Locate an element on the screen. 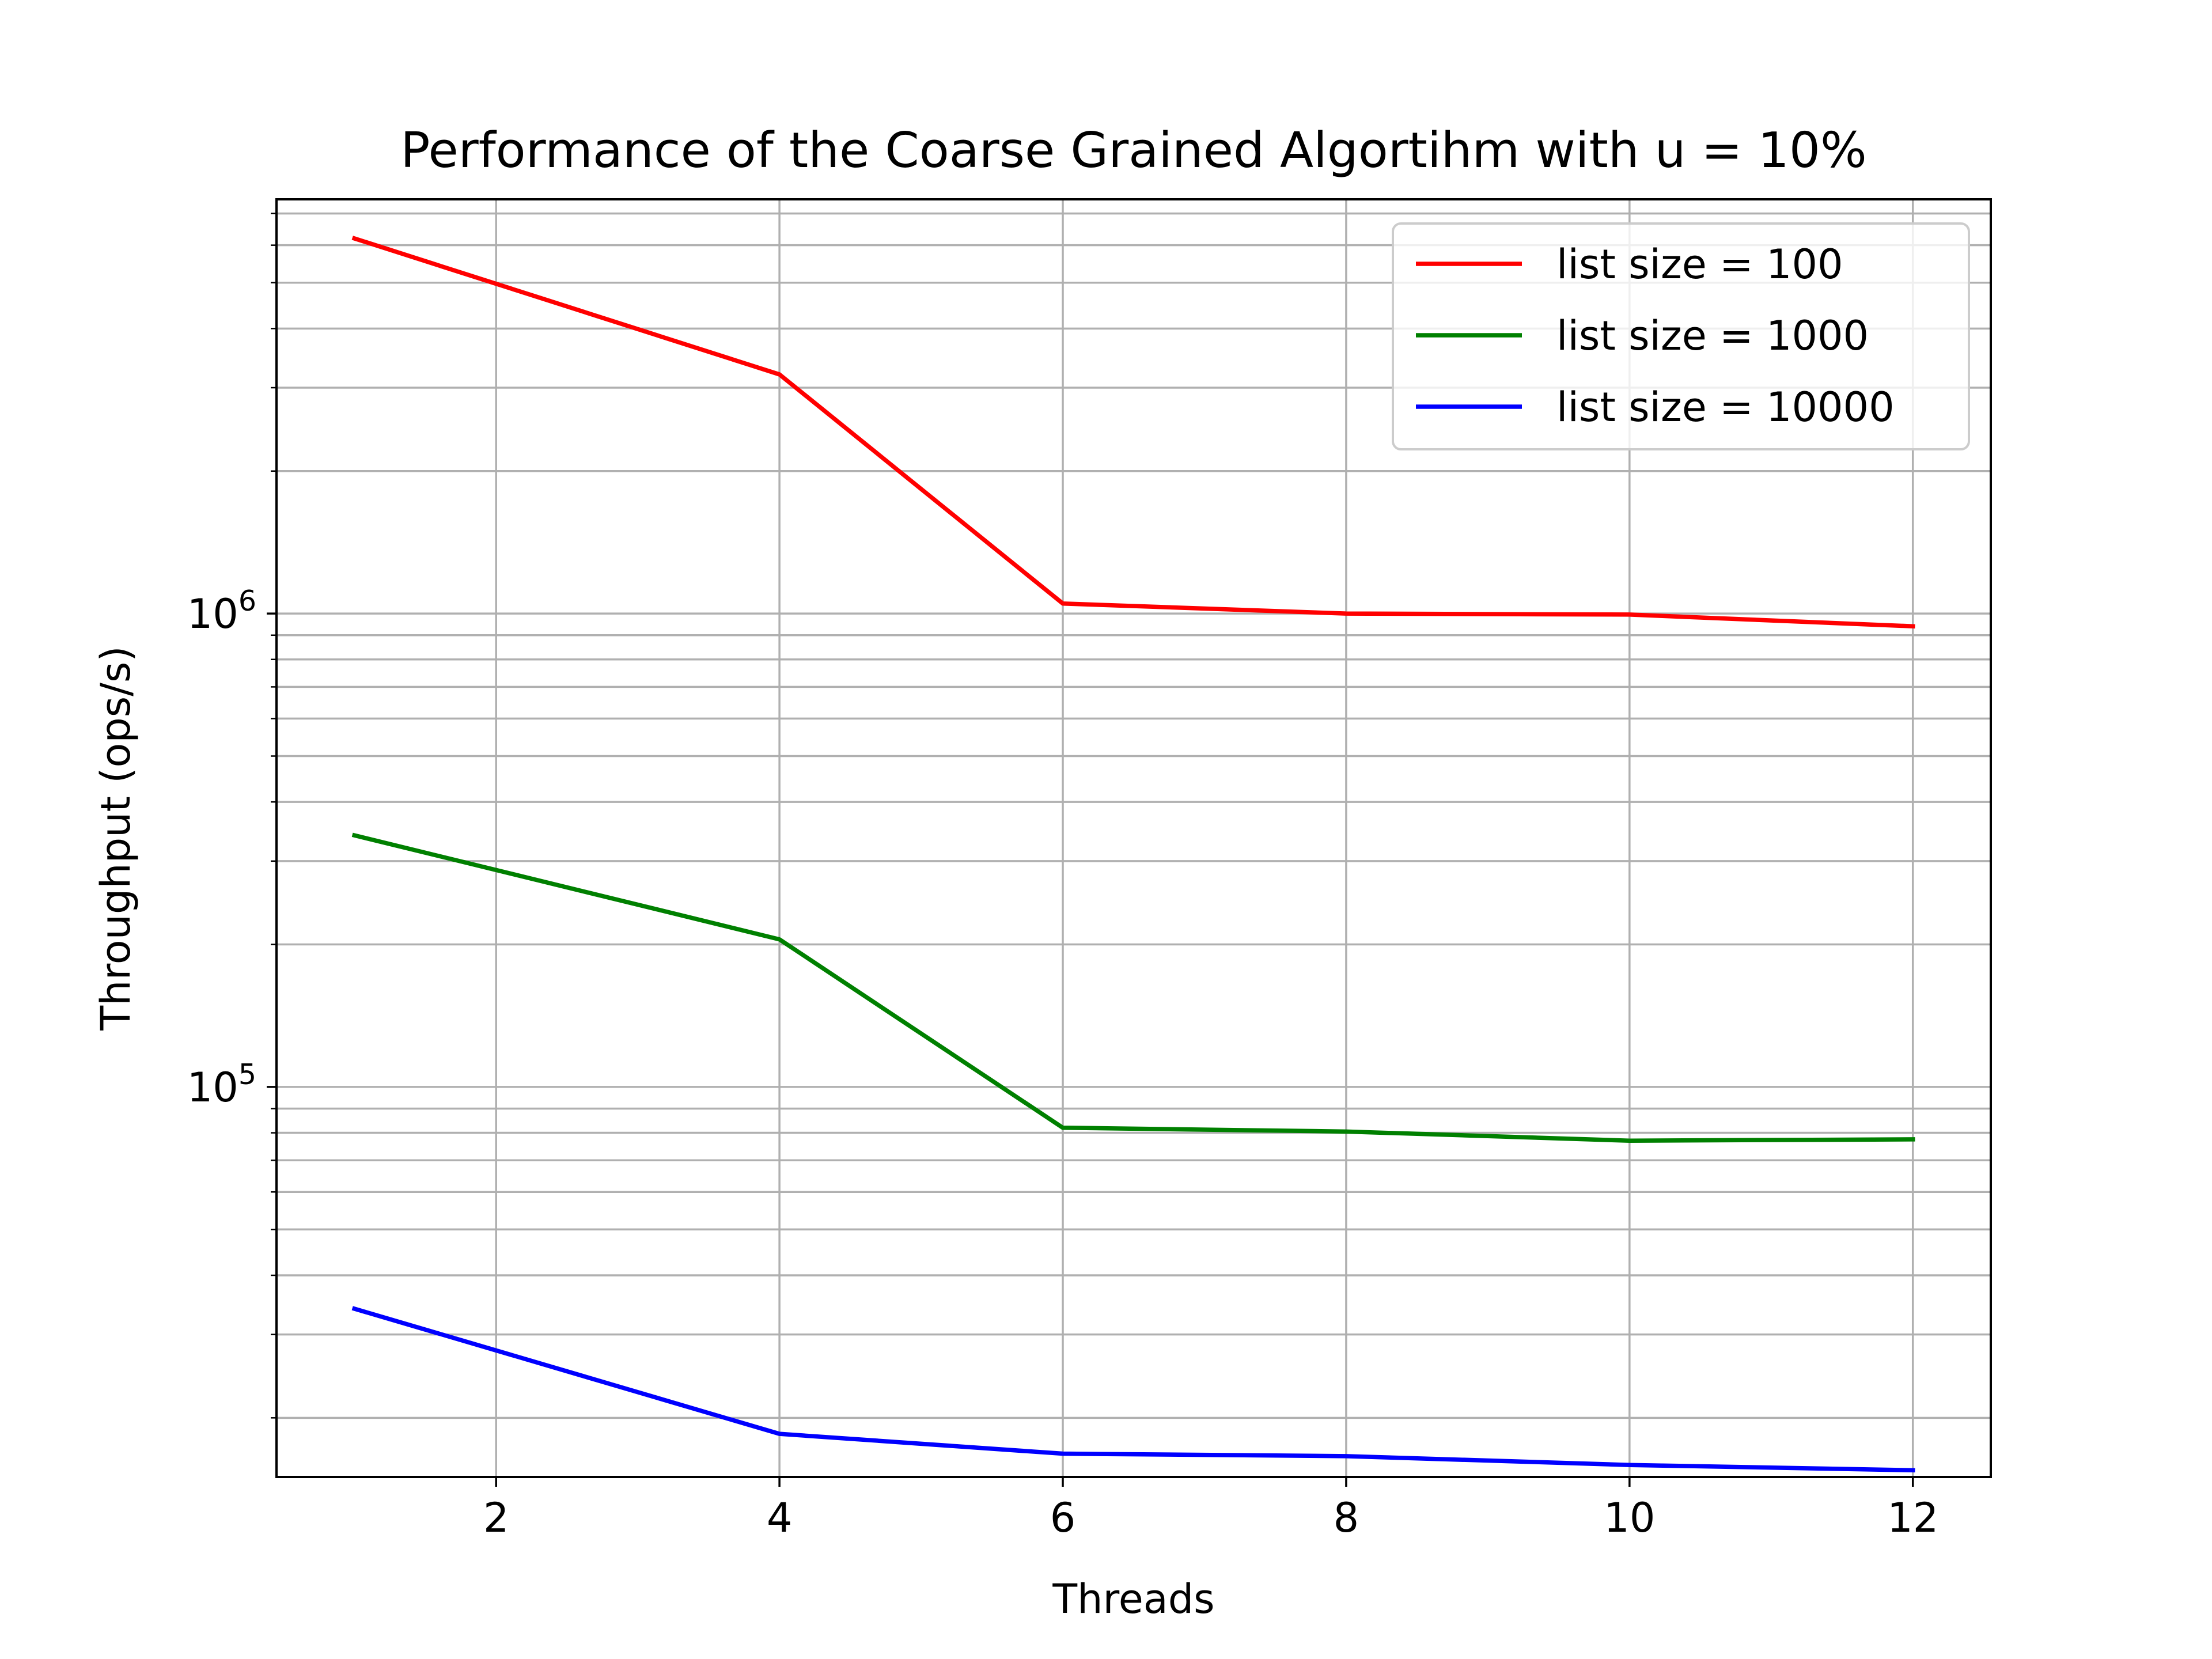 The width and height of the screenshot is (2212, 1659). legend-label-2: list size = 1000 is located at coordinates (1712, 335).